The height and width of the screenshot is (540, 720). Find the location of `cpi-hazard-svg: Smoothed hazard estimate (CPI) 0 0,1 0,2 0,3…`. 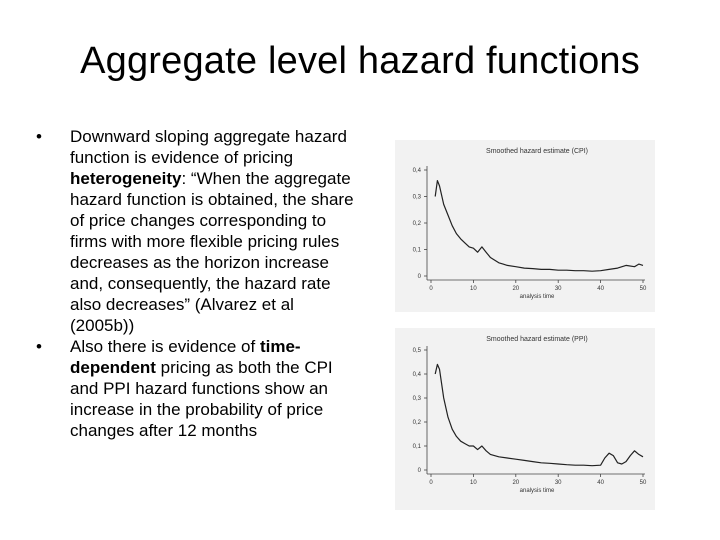

cpi-hazard-svg: Smoothed hazard estimate (CPI) 0 0,1 0,2 0,3… is located at coordinates (530, 224).